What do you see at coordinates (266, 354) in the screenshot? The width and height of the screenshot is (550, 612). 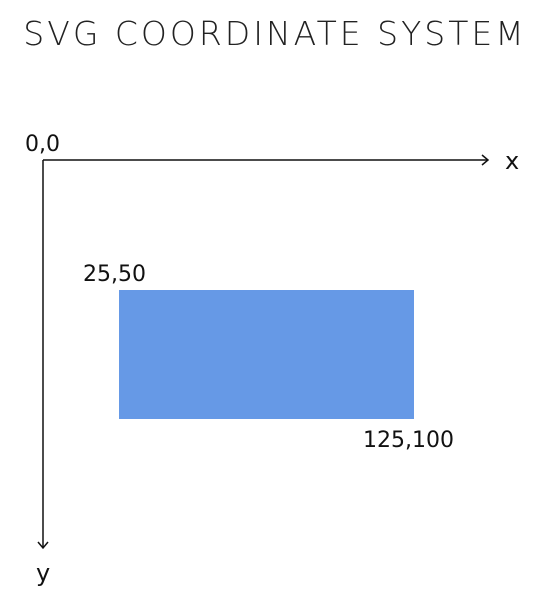 I see `demo-rectangle` at bounding box center [266, 354].